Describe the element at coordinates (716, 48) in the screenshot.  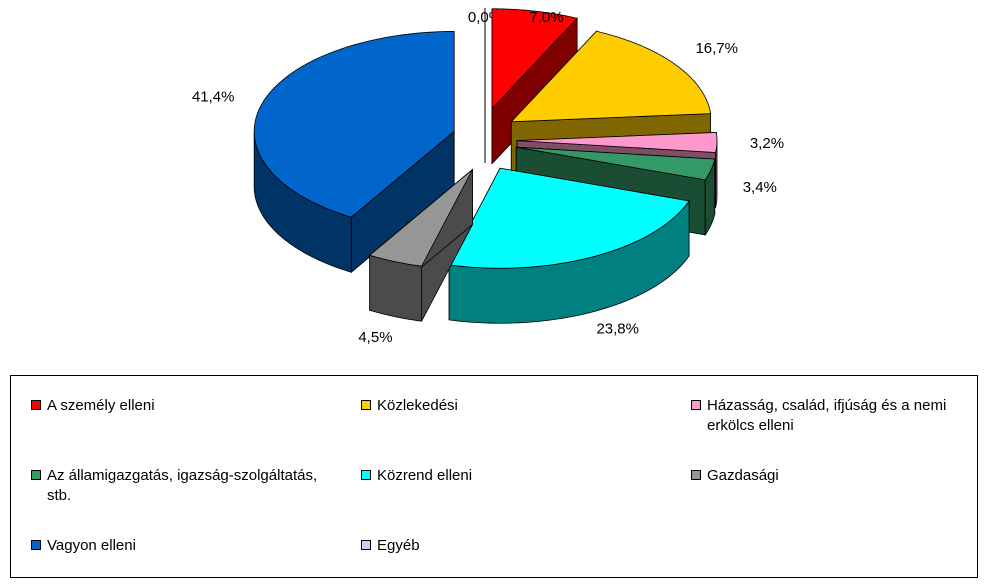
I see `data-label: 16,7%` at that location.